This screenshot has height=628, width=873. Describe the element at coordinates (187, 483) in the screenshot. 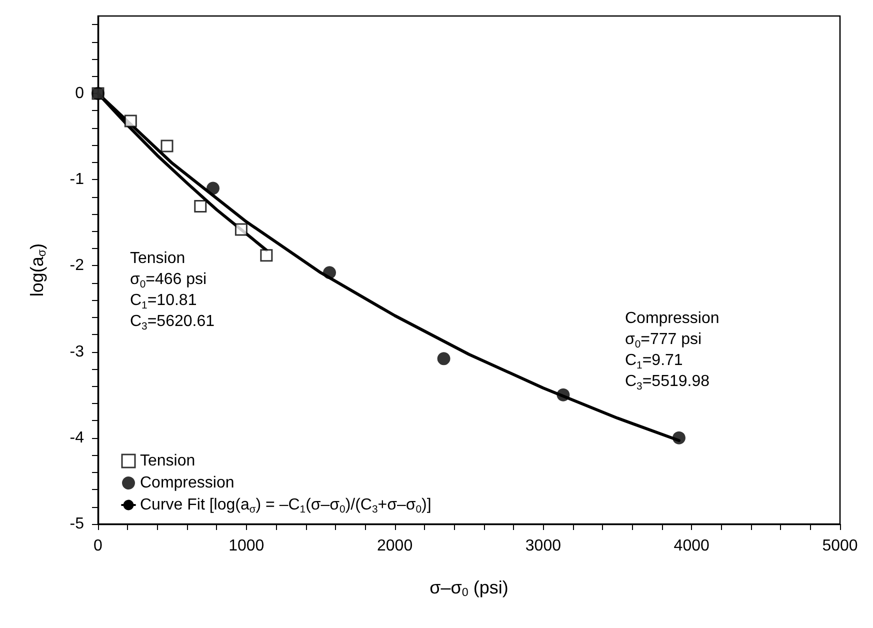

I see `legend-label: Compression` at that location.